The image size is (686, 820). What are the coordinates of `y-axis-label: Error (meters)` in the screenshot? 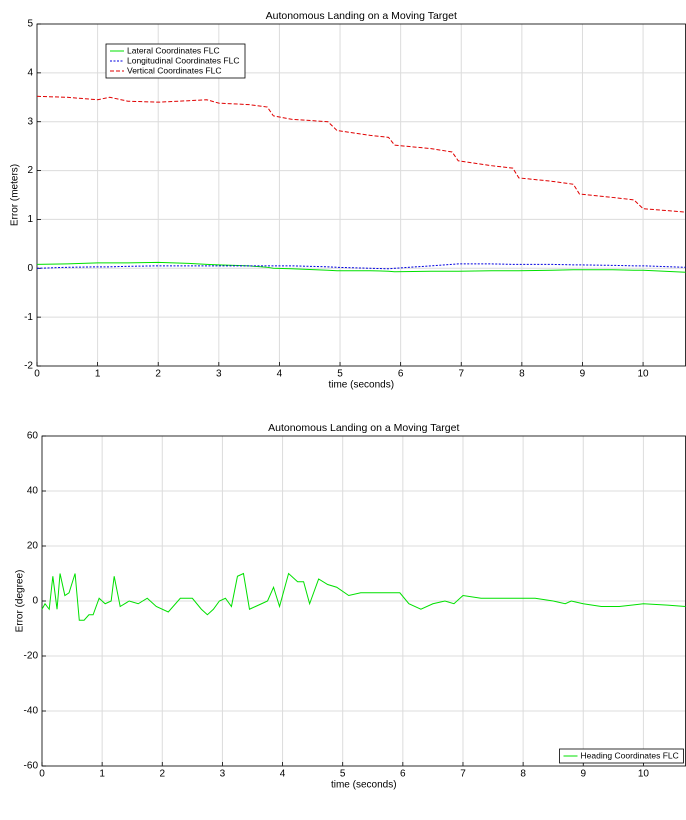 It's located at (15, 195).